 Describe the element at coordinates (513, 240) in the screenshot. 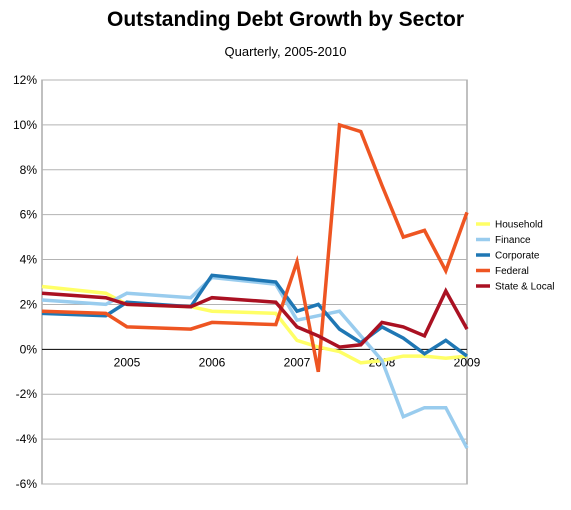

I see `legend-label: Finance` at that location.